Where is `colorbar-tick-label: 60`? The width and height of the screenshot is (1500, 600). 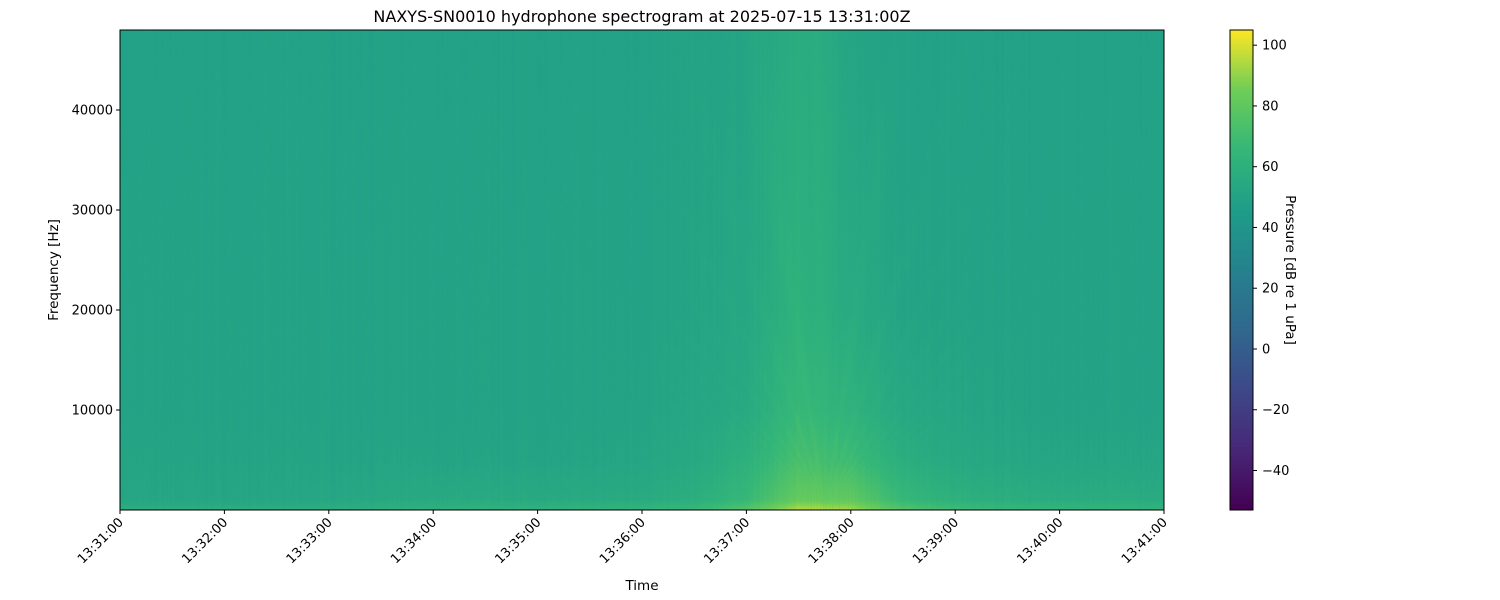
colorbar-tick-label: 60 is located at coordinates (1270, 167).